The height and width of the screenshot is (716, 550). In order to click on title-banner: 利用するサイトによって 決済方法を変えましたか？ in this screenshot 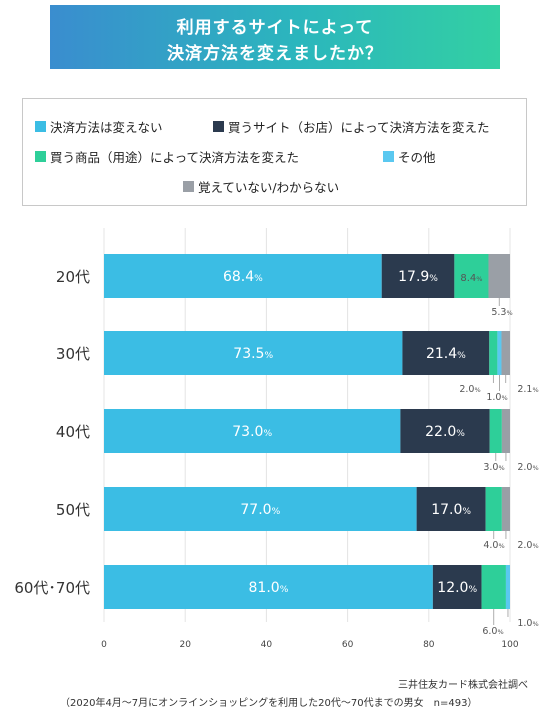, I will do `click(275, 37)`.